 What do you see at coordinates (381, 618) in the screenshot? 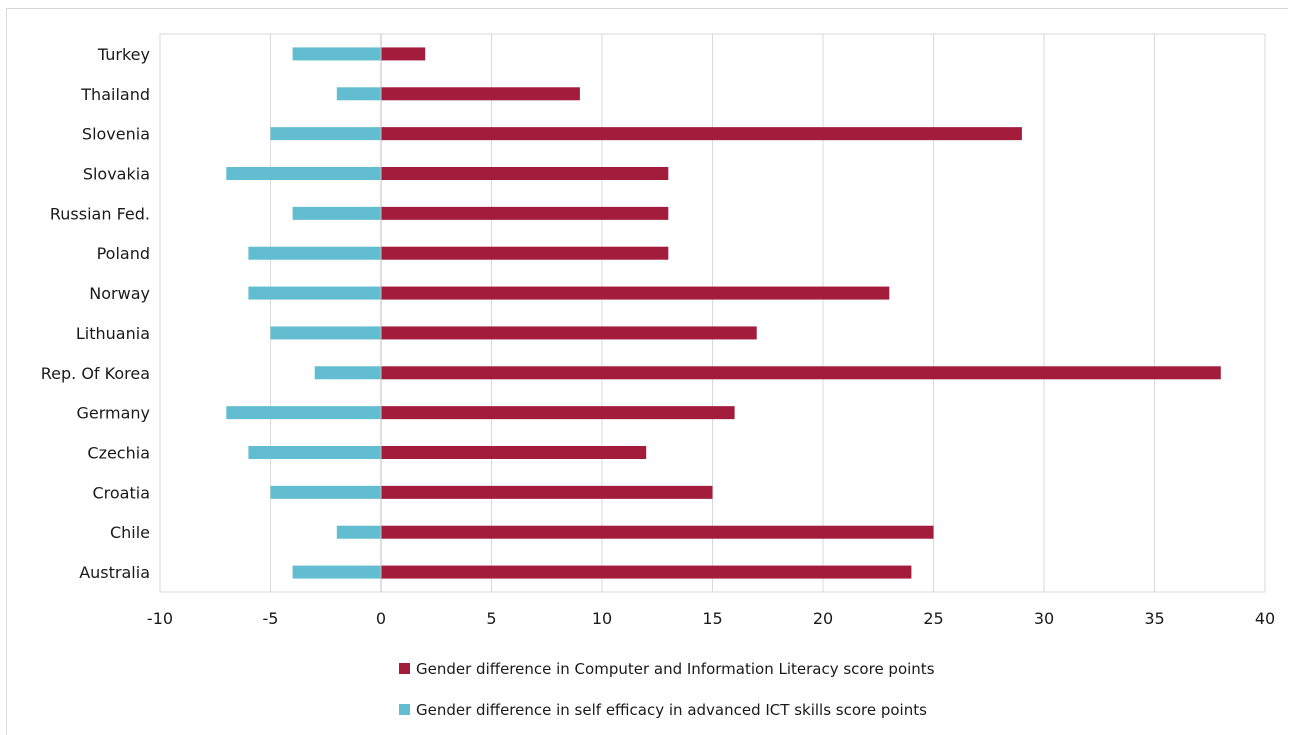
I see `x-tick-label: 0` at bounding box center [381, 618].